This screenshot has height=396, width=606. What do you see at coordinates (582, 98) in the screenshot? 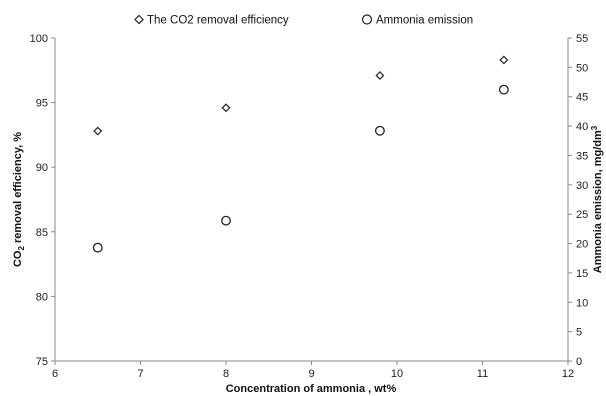
I see `y-right-tick-label: 45` at bounding box center [582, 98].